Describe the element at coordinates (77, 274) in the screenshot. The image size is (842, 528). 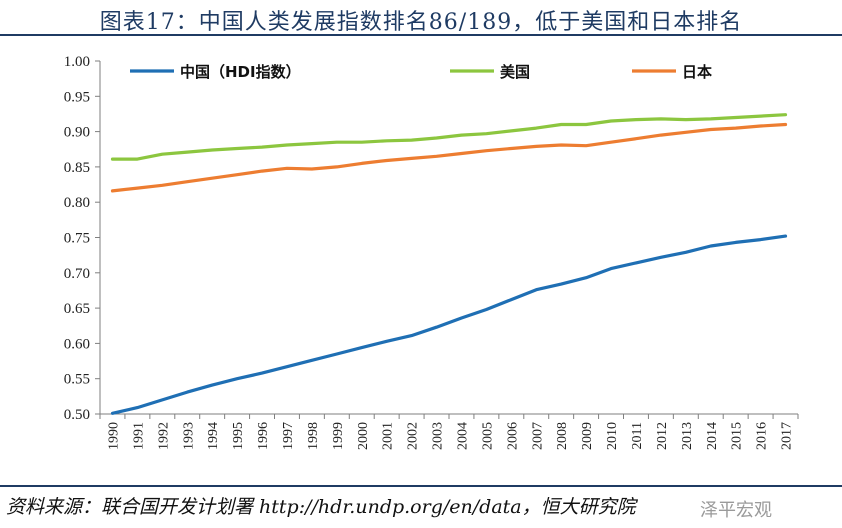
I see `y-tick-label: 0.70` at that location.